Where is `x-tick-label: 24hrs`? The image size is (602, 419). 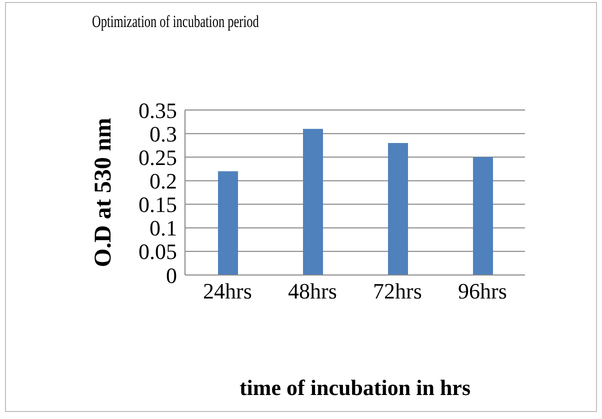 x-tick-label: 24hrs is located at coordinates (227, 291).